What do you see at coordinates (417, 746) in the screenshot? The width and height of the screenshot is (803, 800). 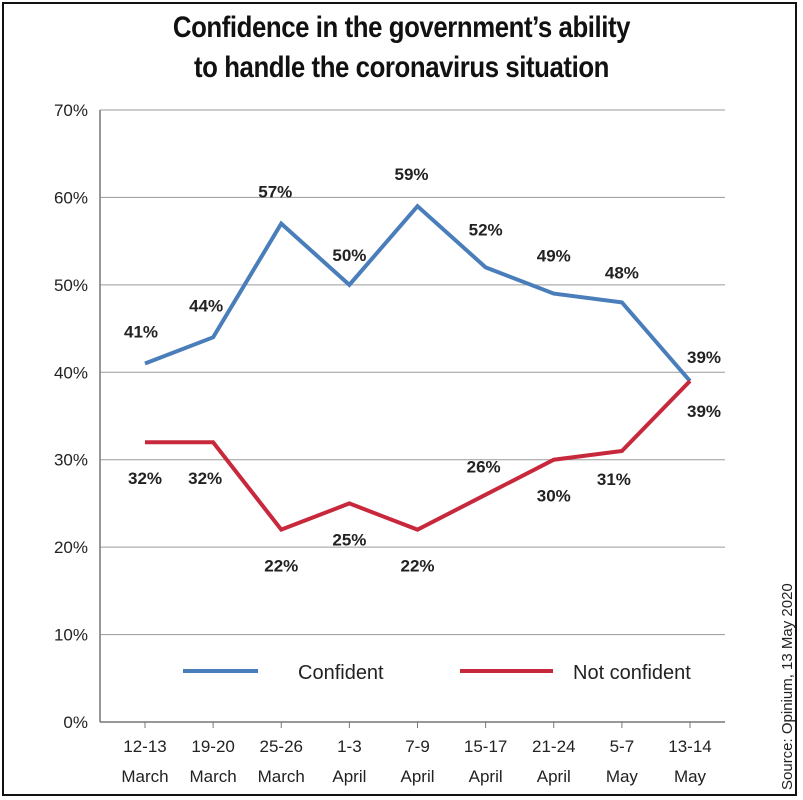 I see `x-tick-label: 7-9` at bounding box center [417, 746].